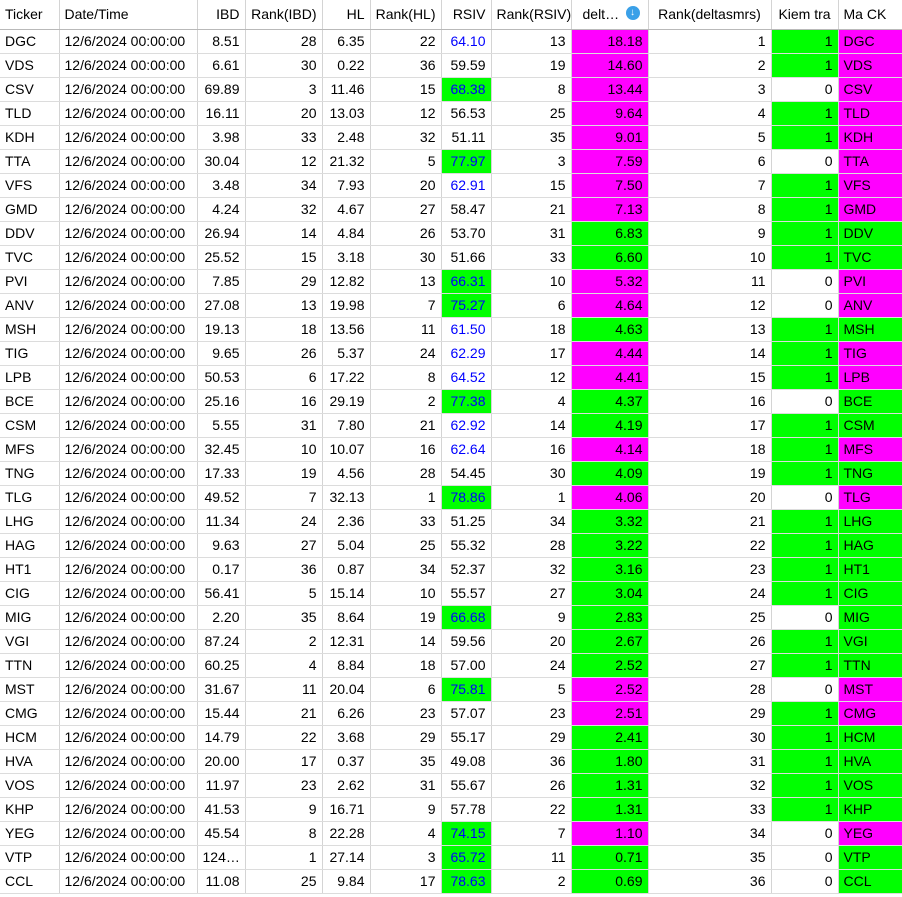 Image resolution: width=902 pixels, height=897 pixels. What do you see at coordinates (870, 569) in the screenshot?
I see `cell-ma-ck: HT1` at bounding box center [870, 569].